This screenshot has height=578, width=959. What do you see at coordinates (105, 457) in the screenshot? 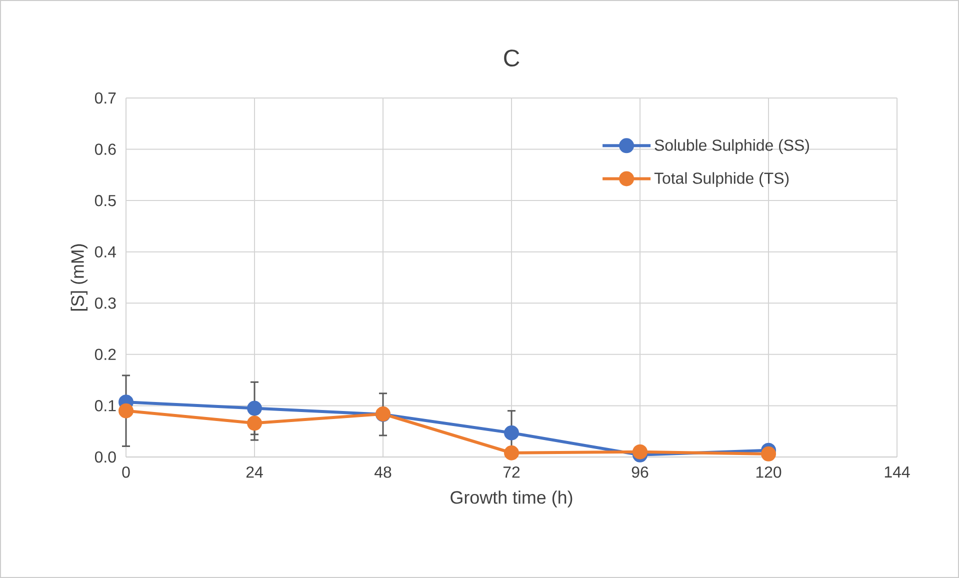
I see `y-tick-label: 0.0` at bounding box center [105, 457].